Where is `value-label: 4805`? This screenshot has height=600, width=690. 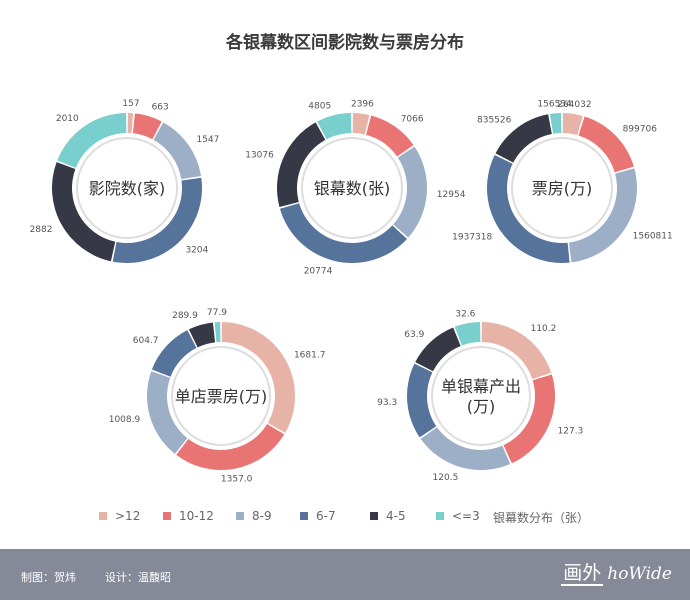
value-label: 4805 is located at coordinates (319, 107).